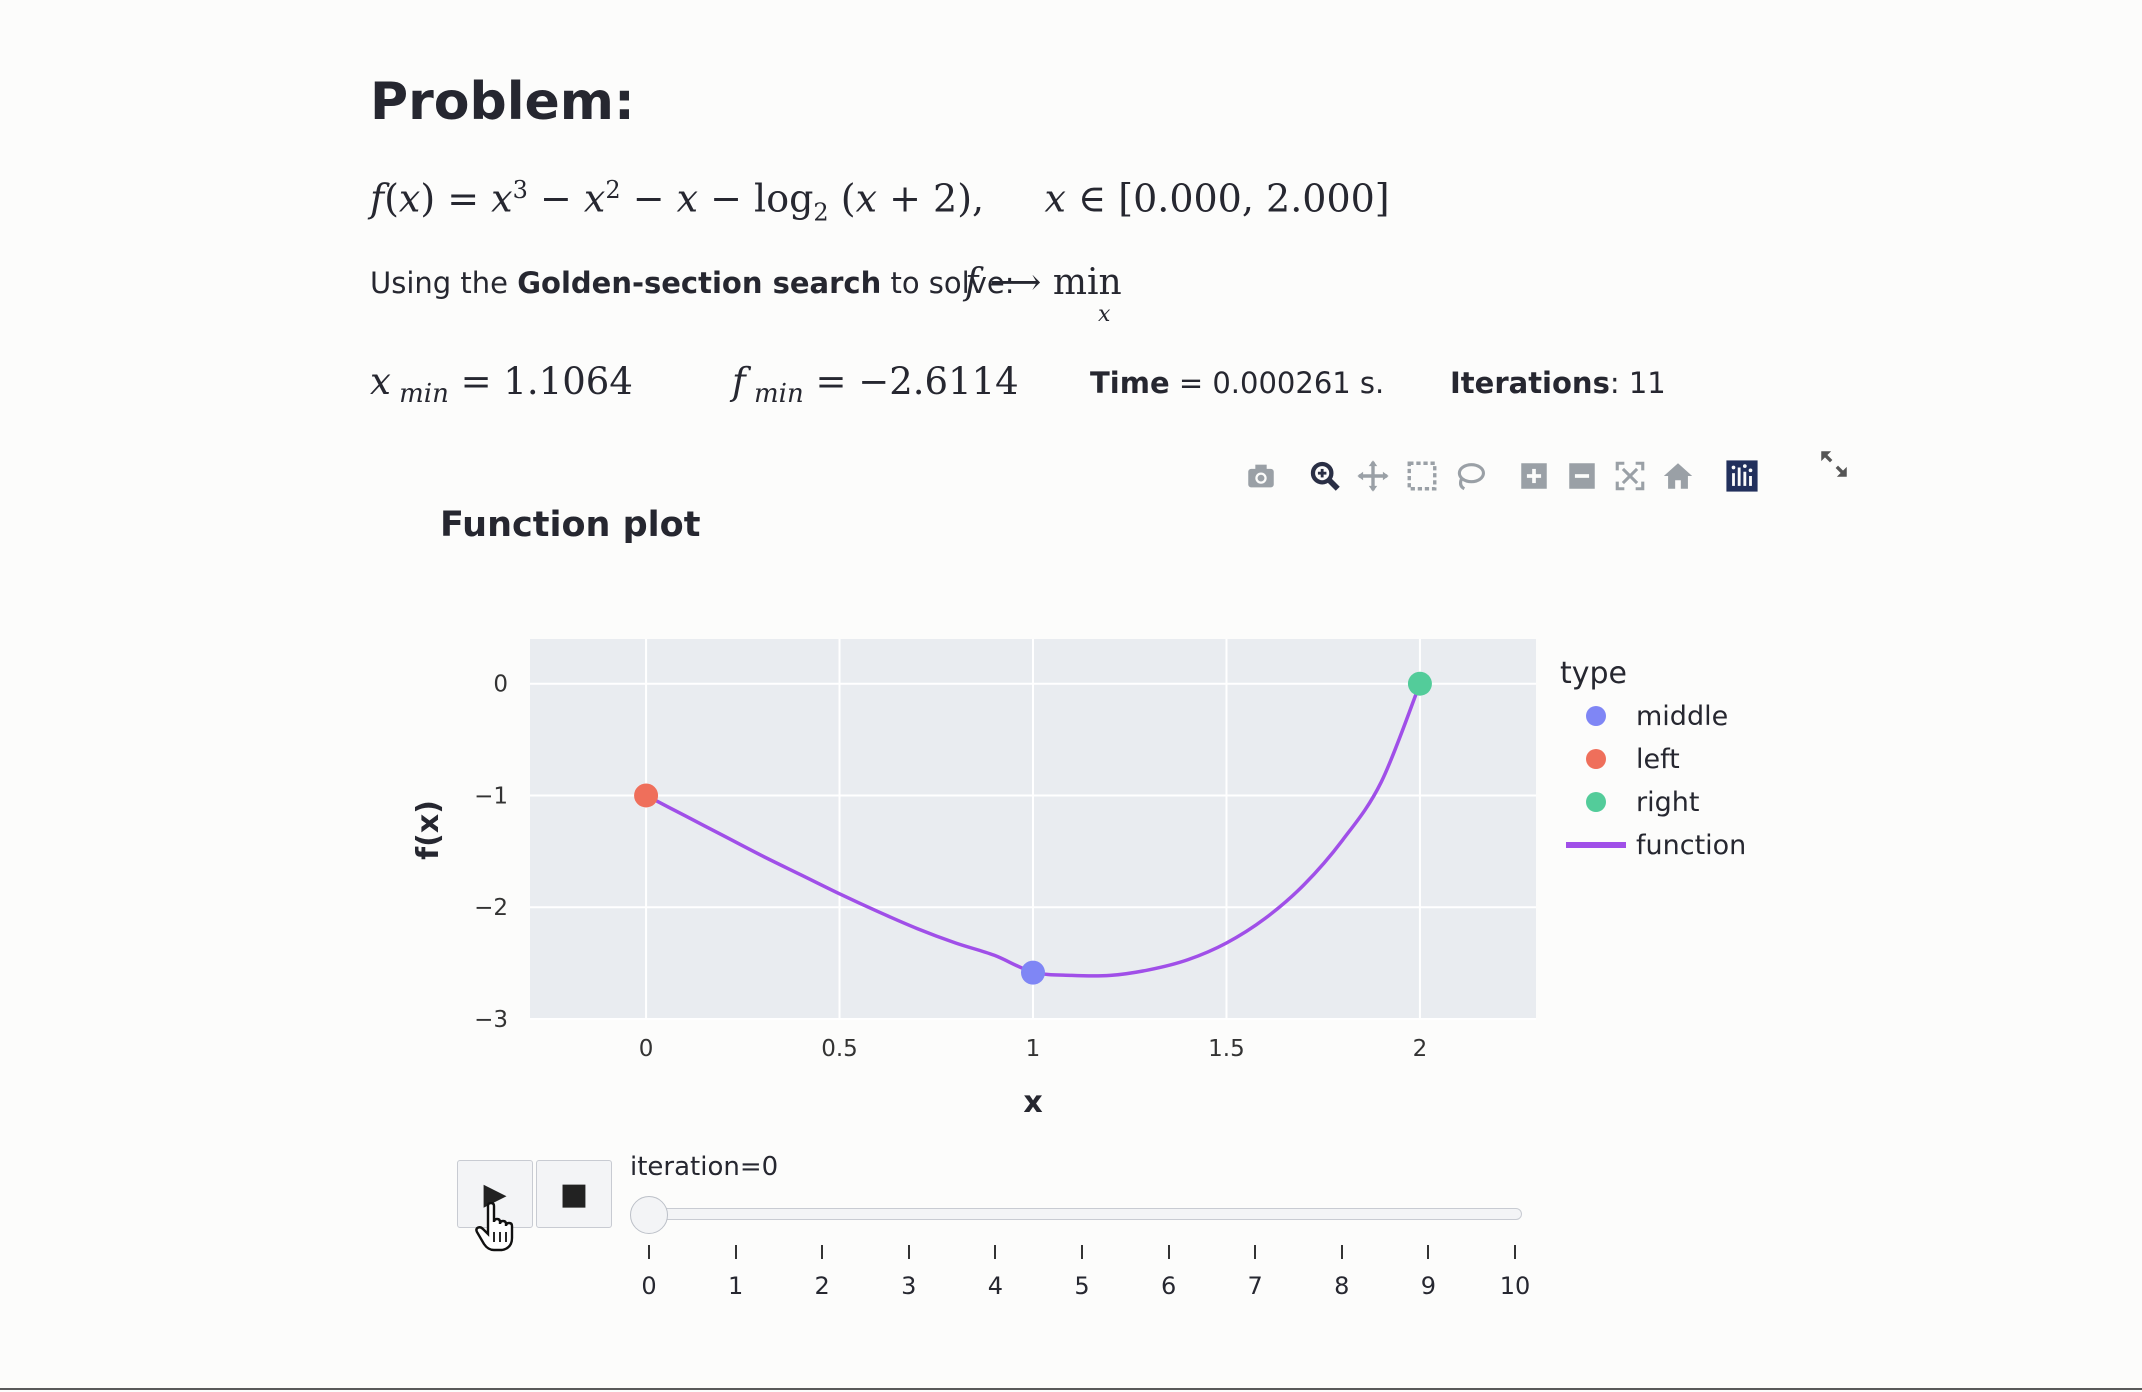 Image resolution: width=2142 pixels, height=1392 pixels. I want to click on slider-track, so click(1078, 1214).